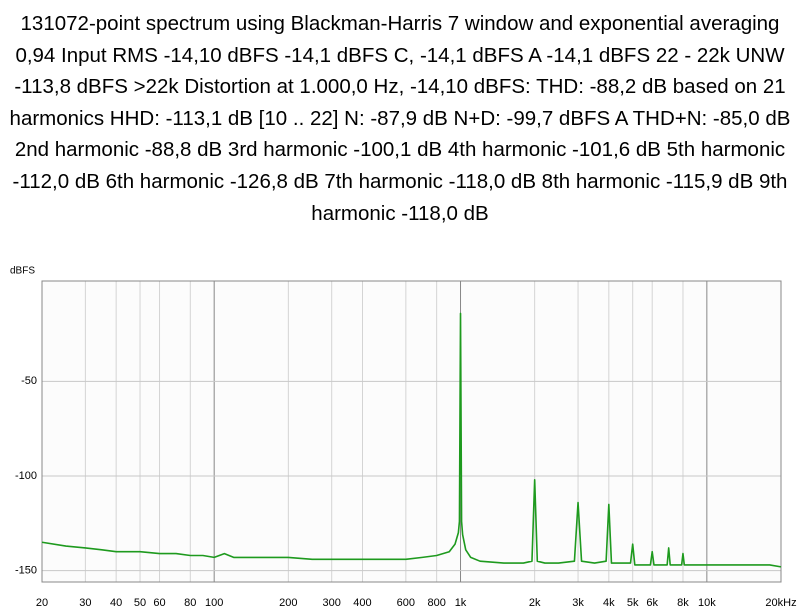 The width and height of the screenshot is (800, 615). Describe the element at coordinates (140, 603) in the screenshot. I see `x-tick-label: 50` at that location.